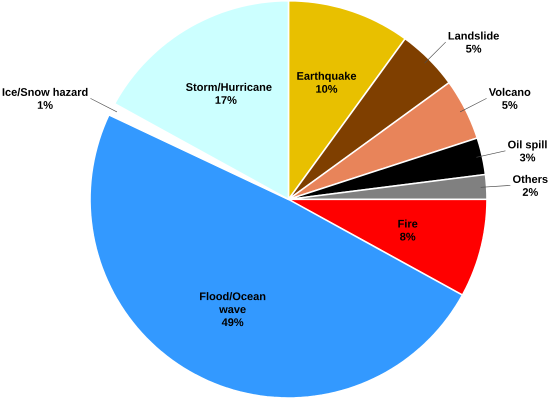  What do you see at coordinates (45, 92) in the screenshot?
I see `slice-label: Ice/Snow hazard` at bounding box center [45, 92].